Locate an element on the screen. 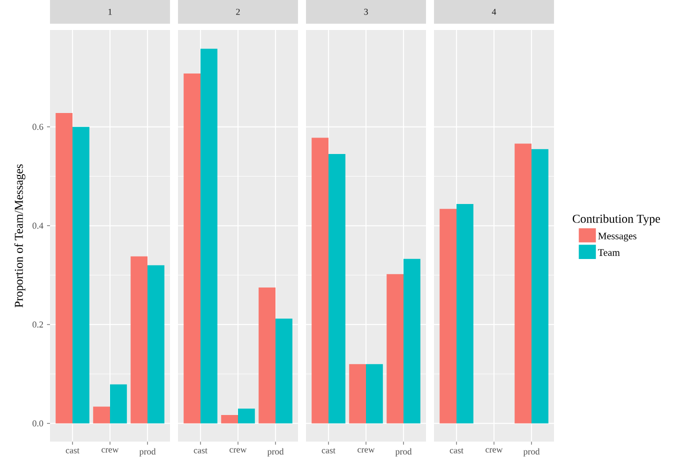 This screenshot has width=687, height=462. legend-title: Contribution Type is located at coordinates (616, 220).